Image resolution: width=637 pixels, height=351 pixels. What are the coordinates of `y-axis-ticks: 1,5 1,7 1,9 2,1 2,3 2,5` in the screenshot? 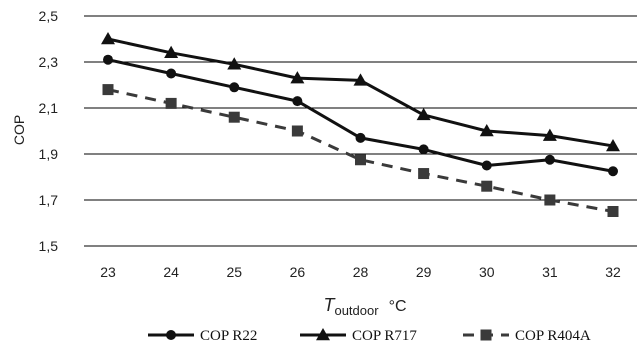 It's located at (49, 131).